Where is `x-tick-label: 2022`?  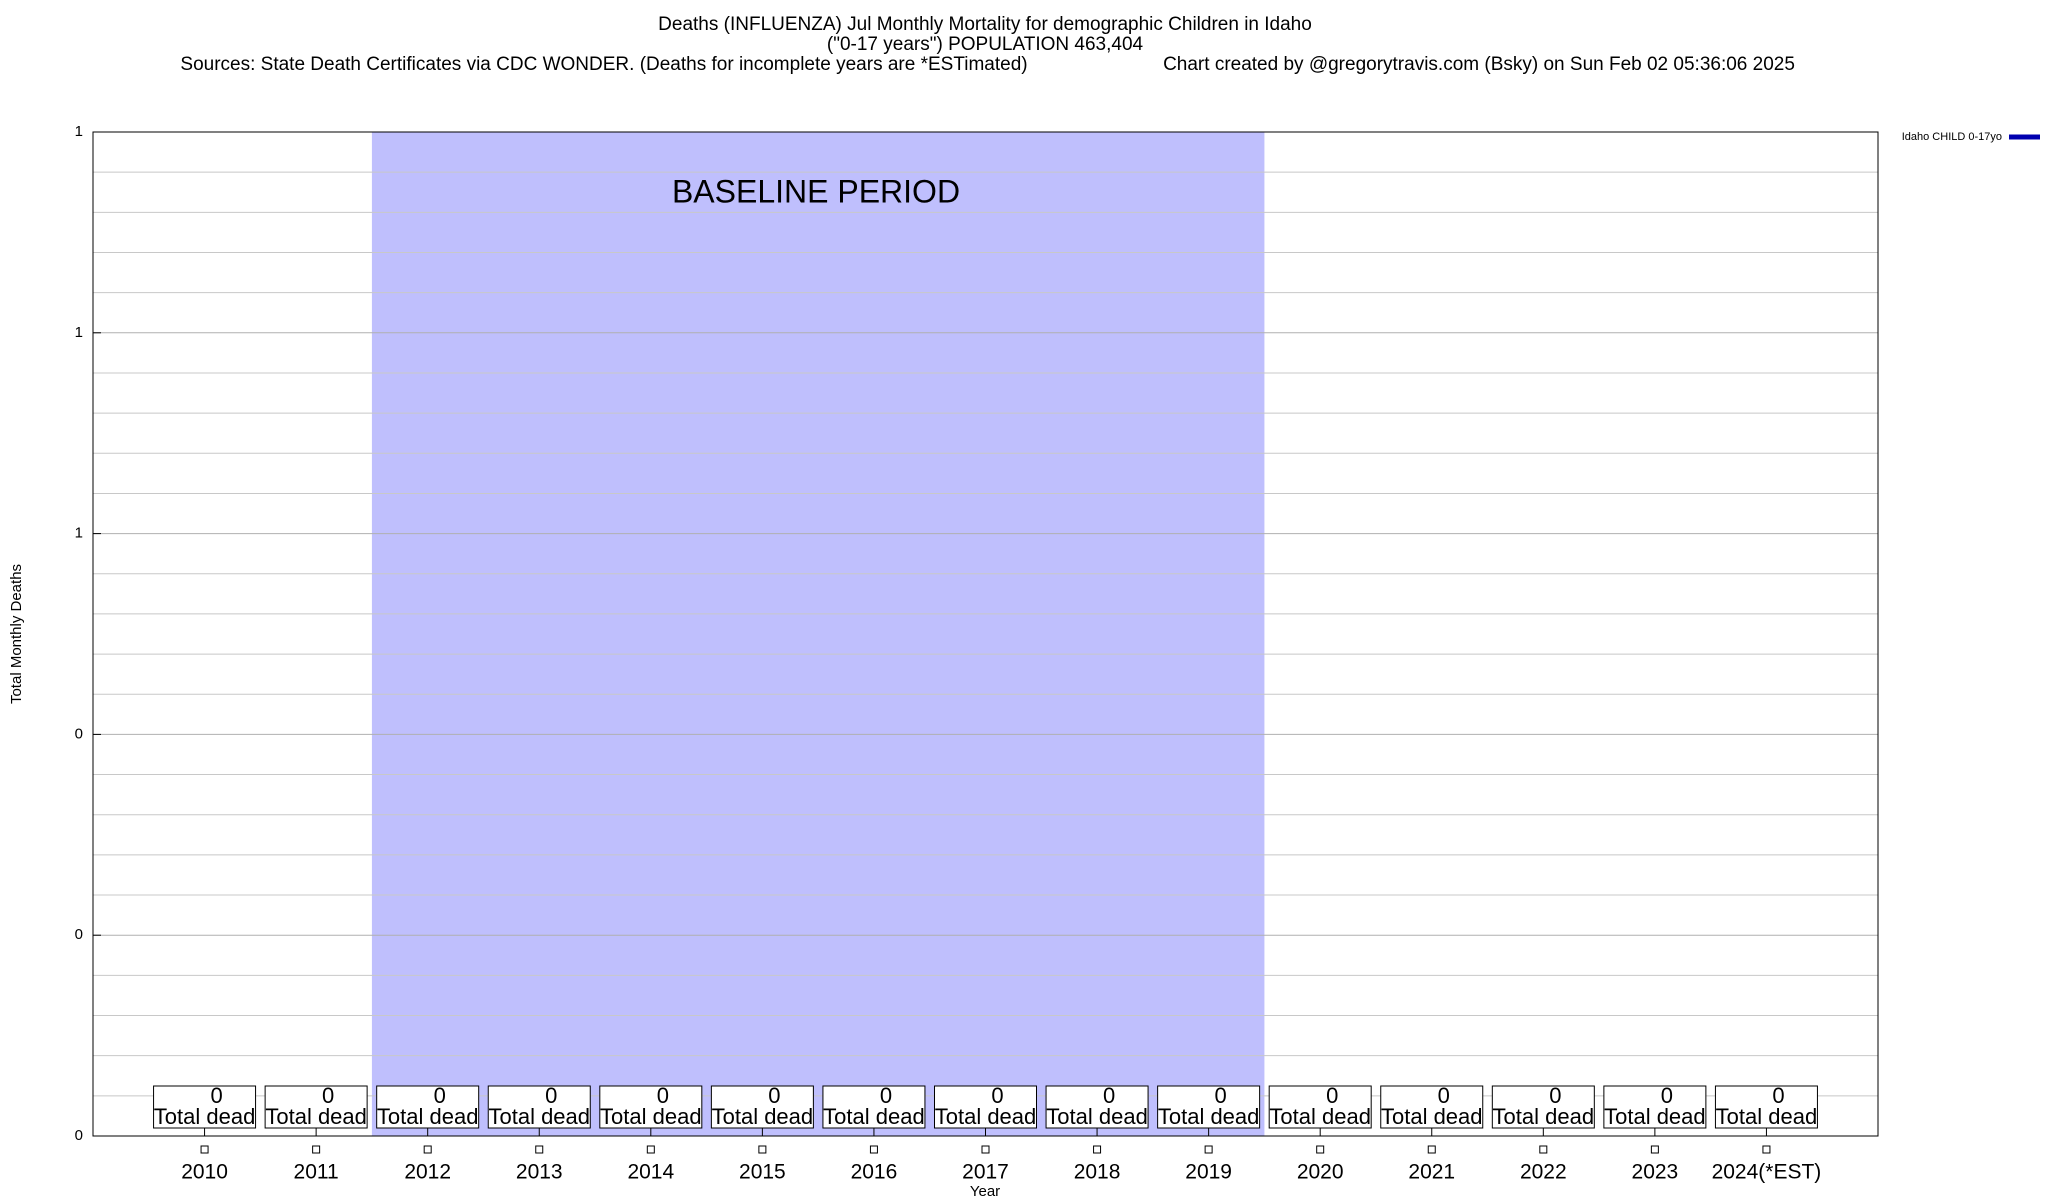 x-tick-label: 2022 is located at coordinates (1543, 1172).